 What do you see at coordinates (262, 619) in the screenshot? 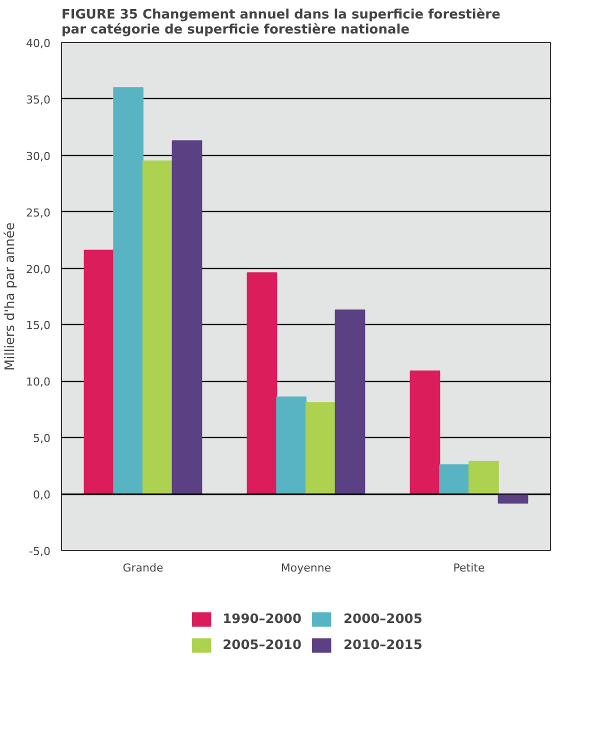
I see `legend-label: 1990–2000` at bounding box center [262, 619].